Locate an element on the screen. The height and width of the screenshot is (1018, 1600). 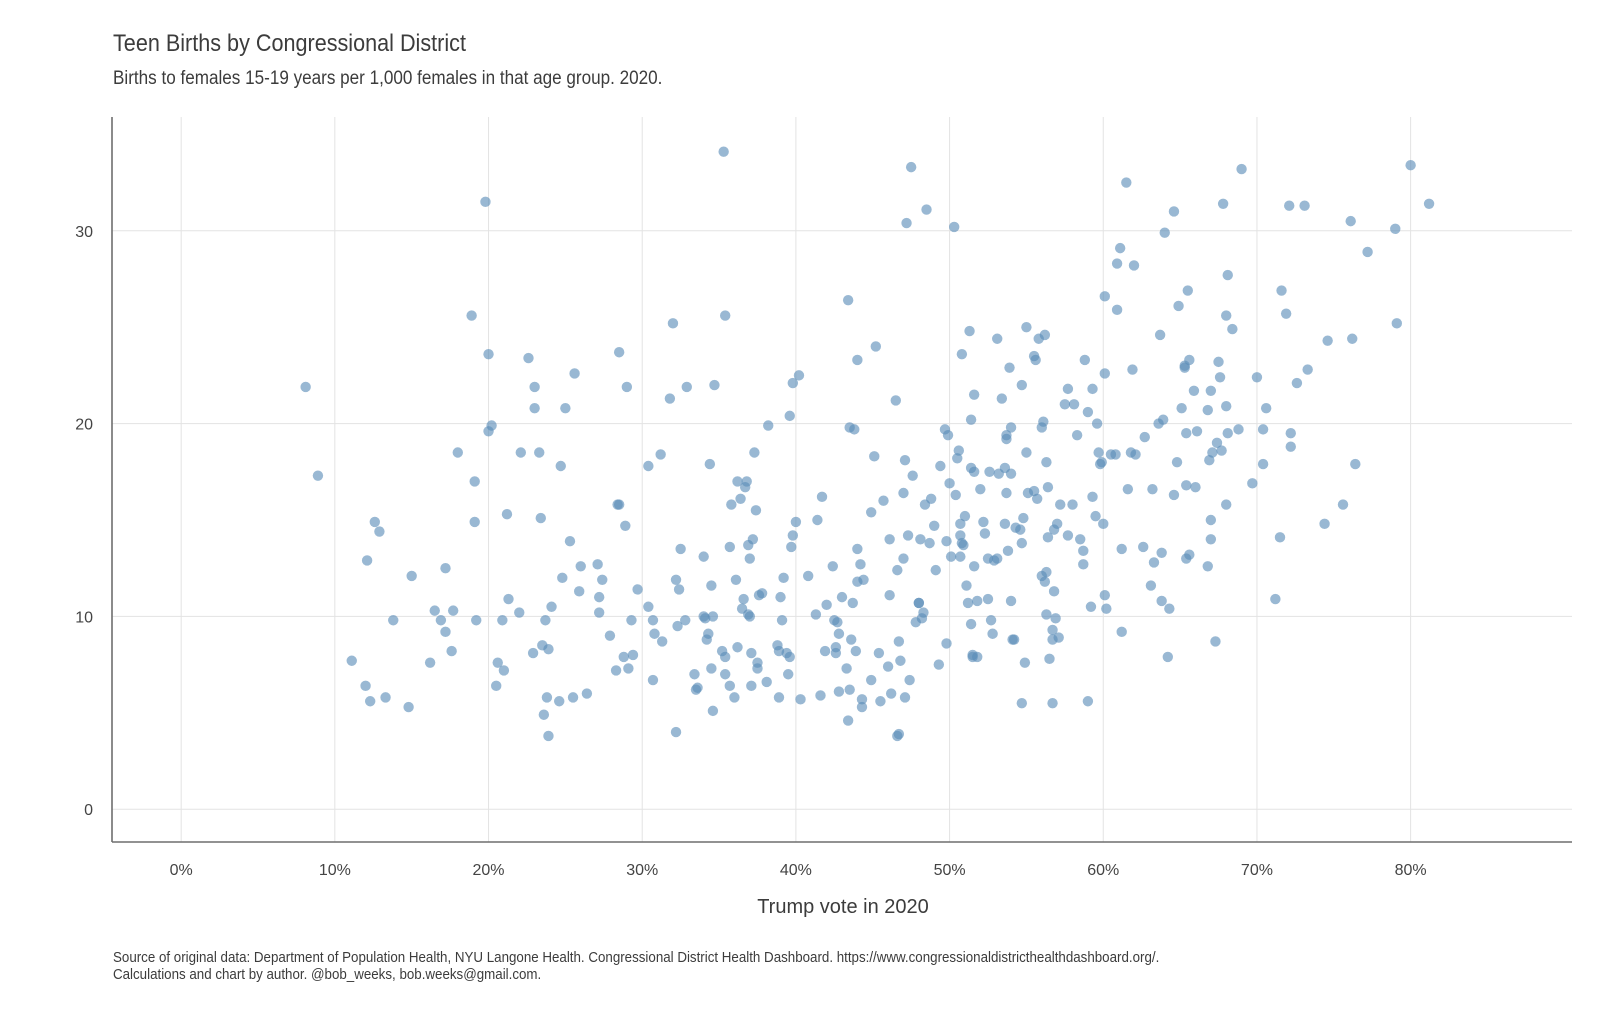
y-tick-label: 0 is located at coordinates (88, 810).